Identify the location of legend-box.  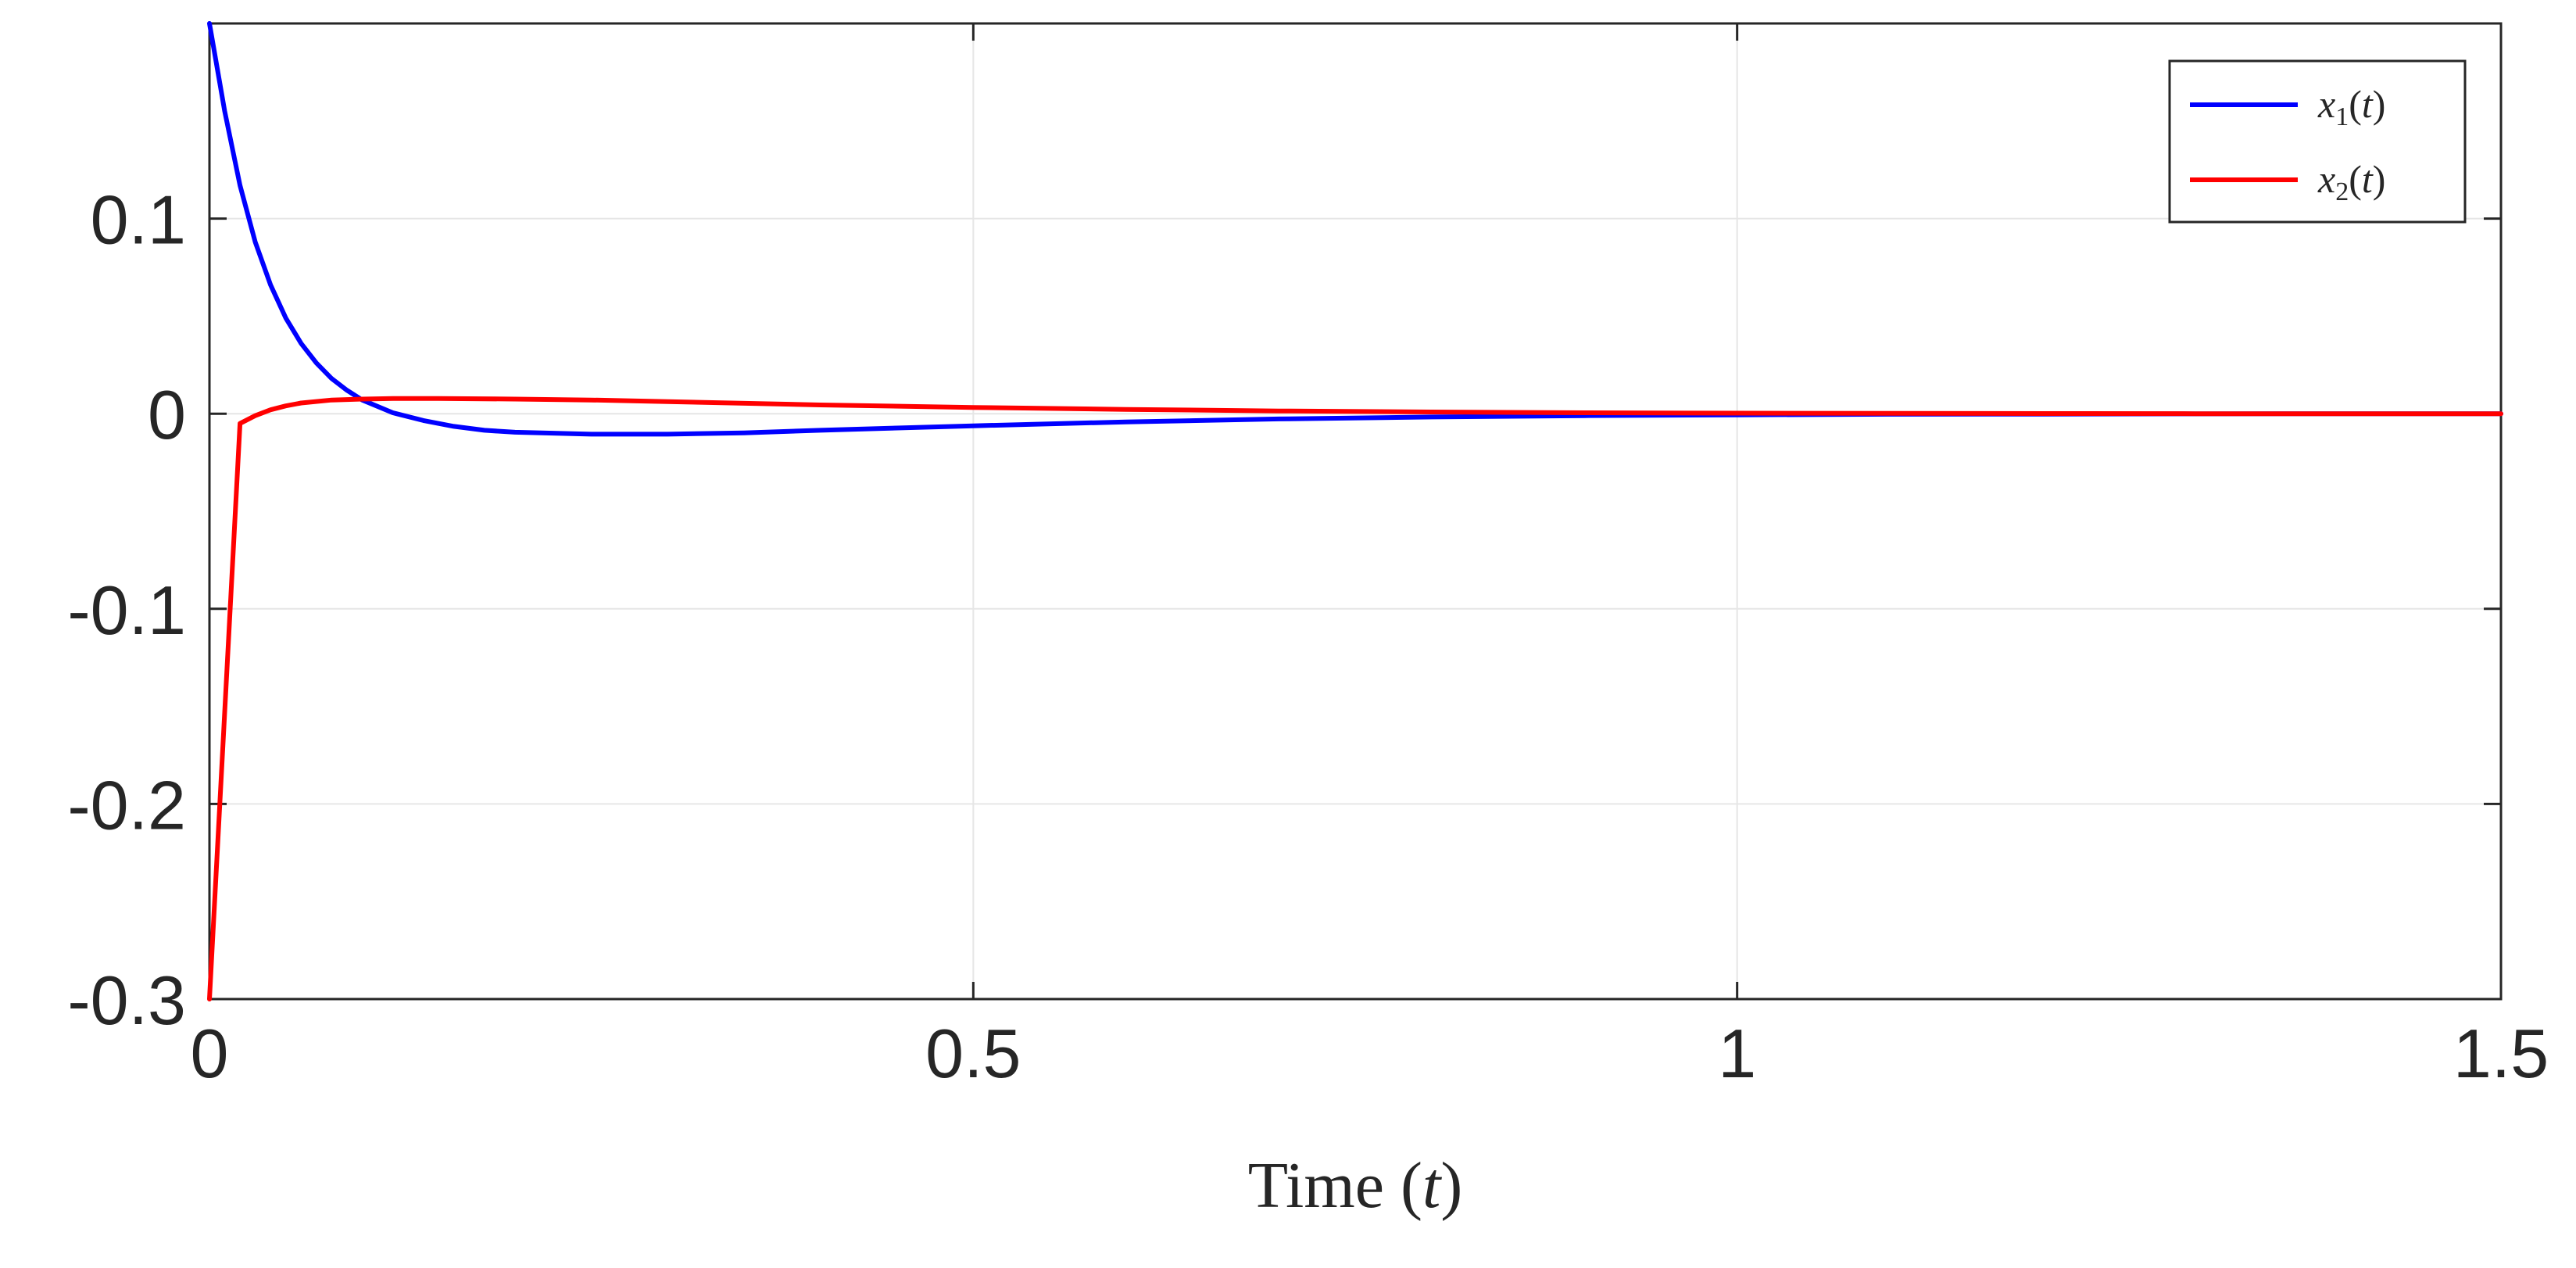
(2317, 141).